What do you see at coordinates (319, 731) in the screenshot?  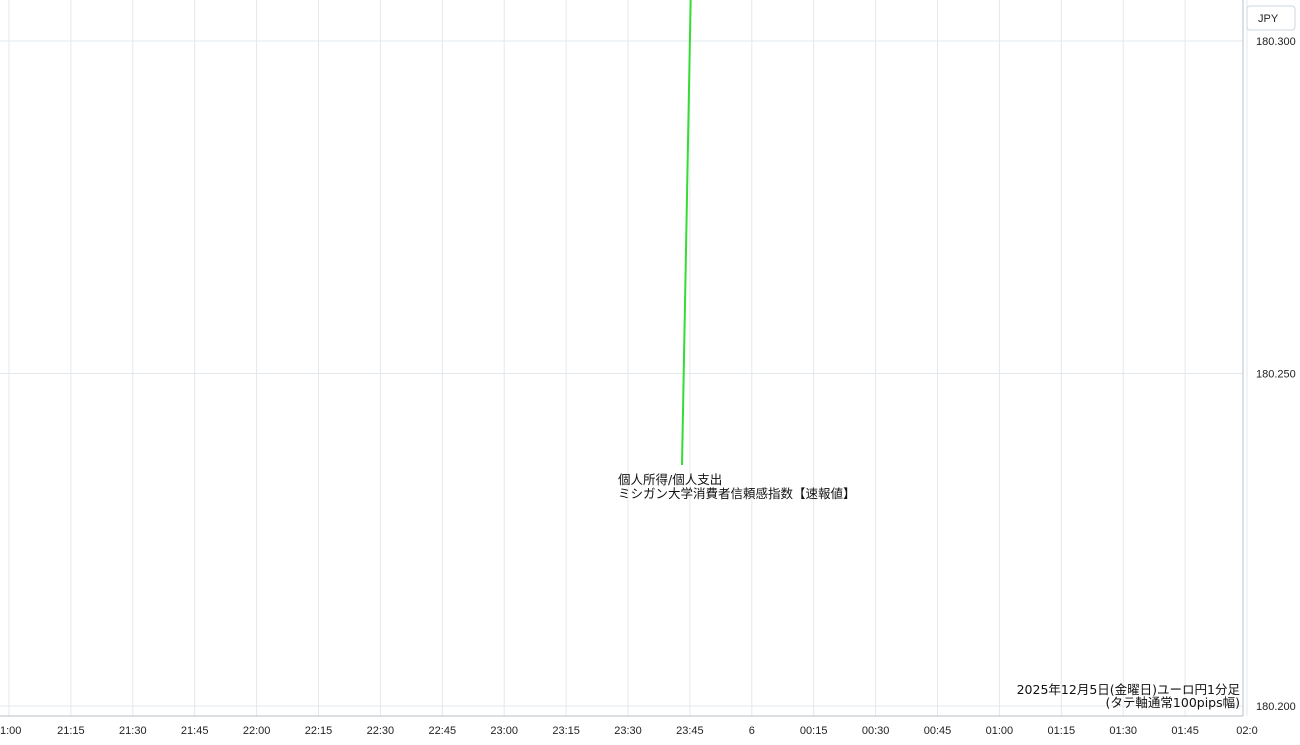 I see `x-tick-label: 22:15` at bounding box center [319, 731].